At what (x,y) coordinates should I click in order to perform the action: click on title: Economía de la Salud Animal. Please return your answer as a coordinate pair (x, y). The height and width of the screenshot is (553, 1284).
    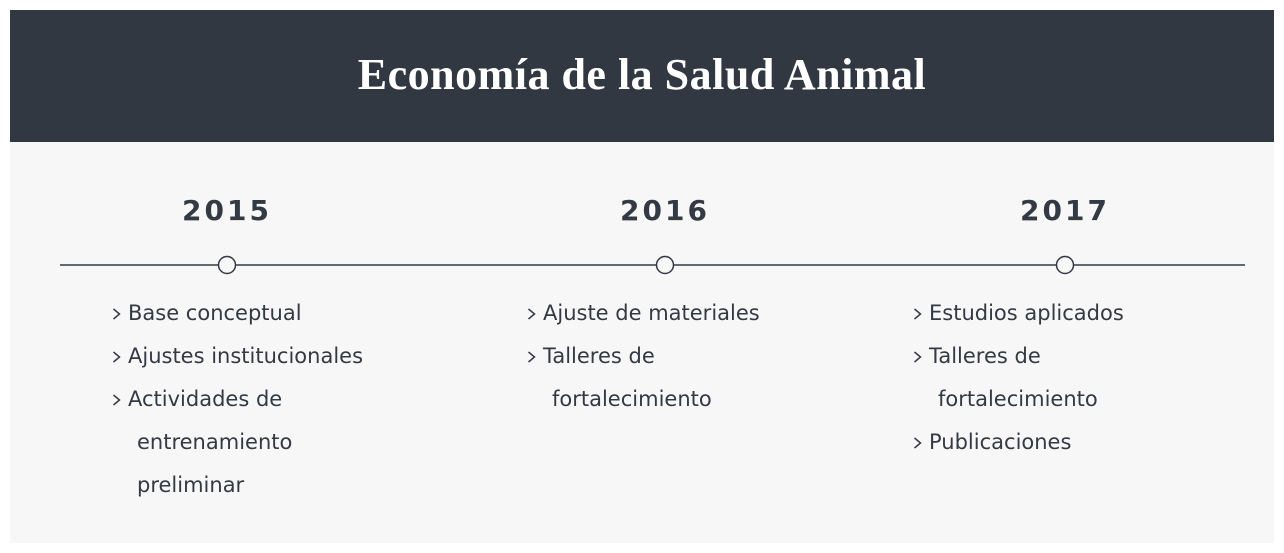
    Looking at the image, I should click on (642, 74).